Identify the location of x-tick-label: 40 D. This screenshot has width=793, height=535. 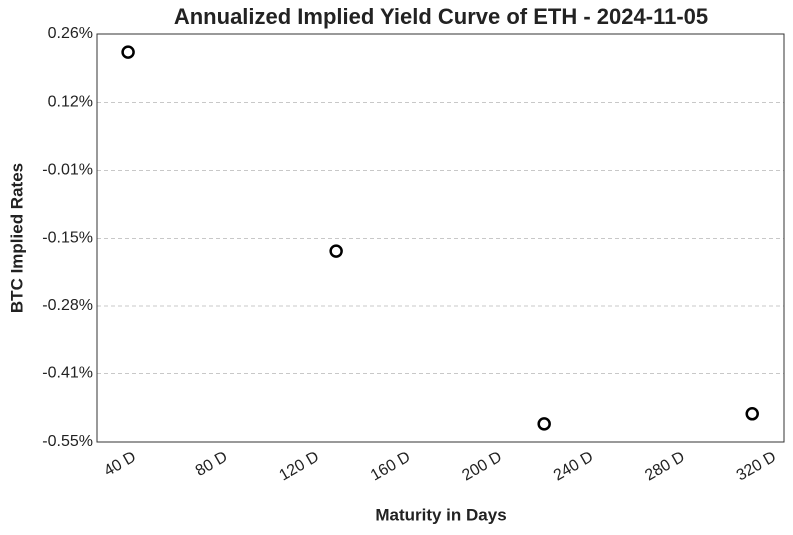
(120, 464).